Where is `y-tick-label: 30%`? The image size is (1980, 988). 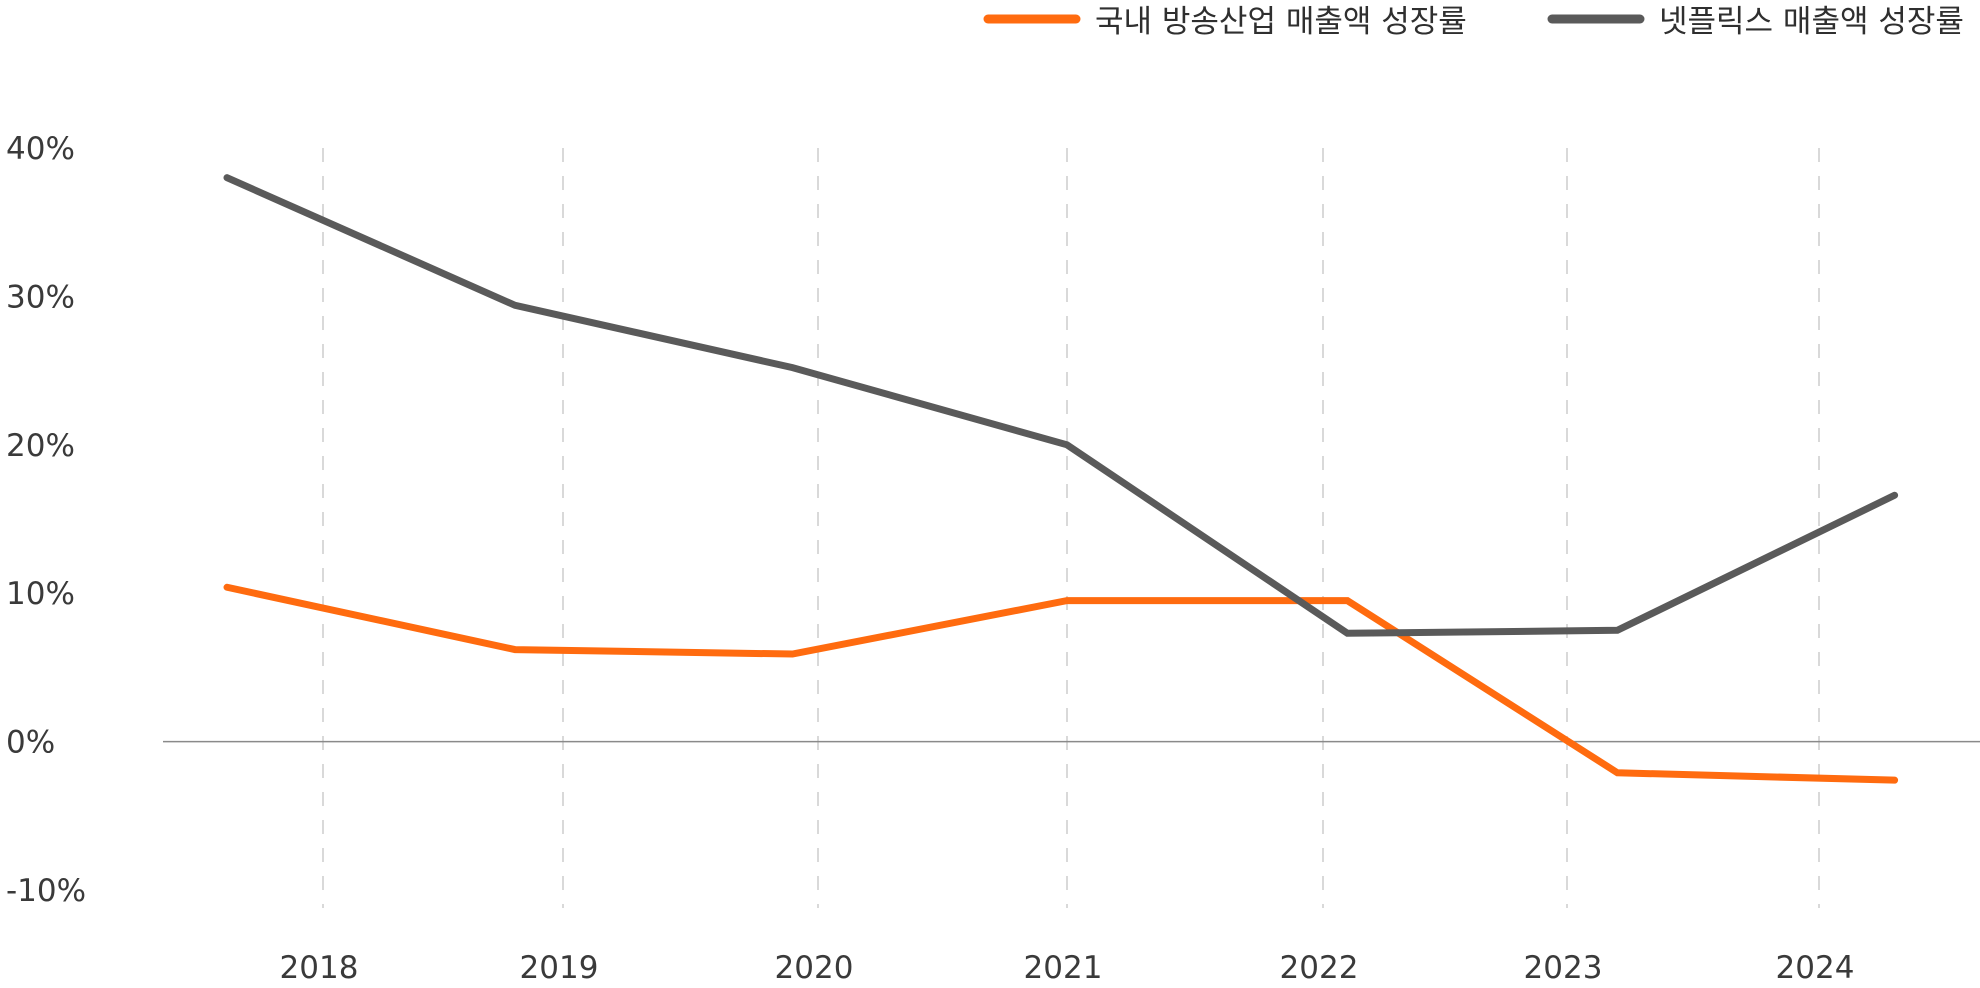 y-tick-label: 30% is located at coordinates (40, 297).